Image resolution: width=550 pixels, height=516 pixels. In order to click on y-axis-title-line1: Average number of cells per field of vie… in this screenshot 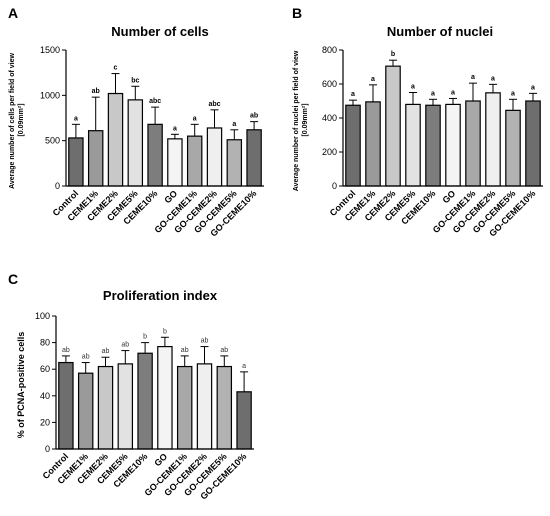, I will do `click(12, 120)`.